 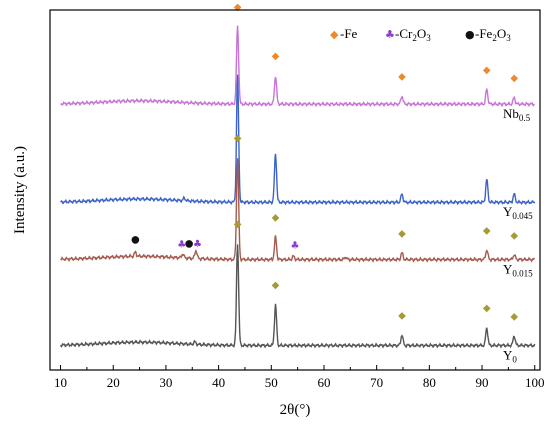 I want to click on legend: ◆ -Fe ♣ -Cr2O3 ● -Fe2O3, so click(x=420, y=34).